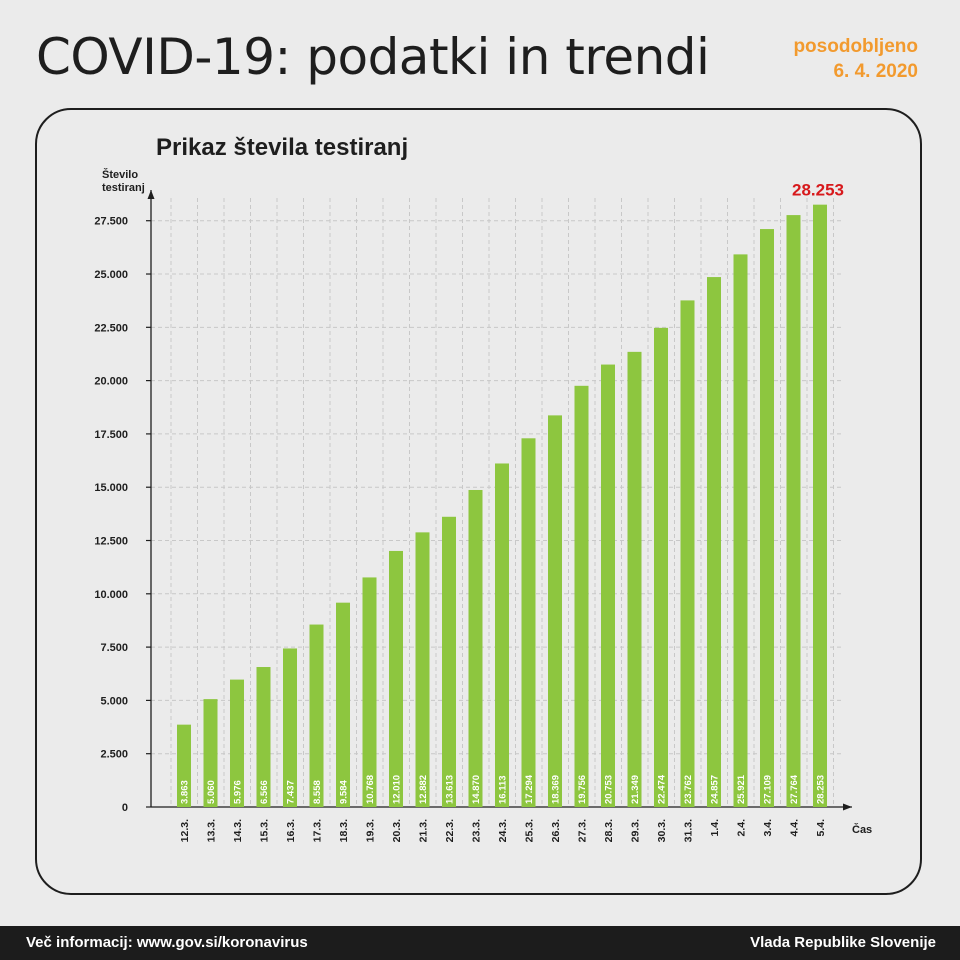  What do you see at coordinates (423, 789) in the screenshot?
I see `bar-value-label: 12.882` at bounding box center [423, 789].